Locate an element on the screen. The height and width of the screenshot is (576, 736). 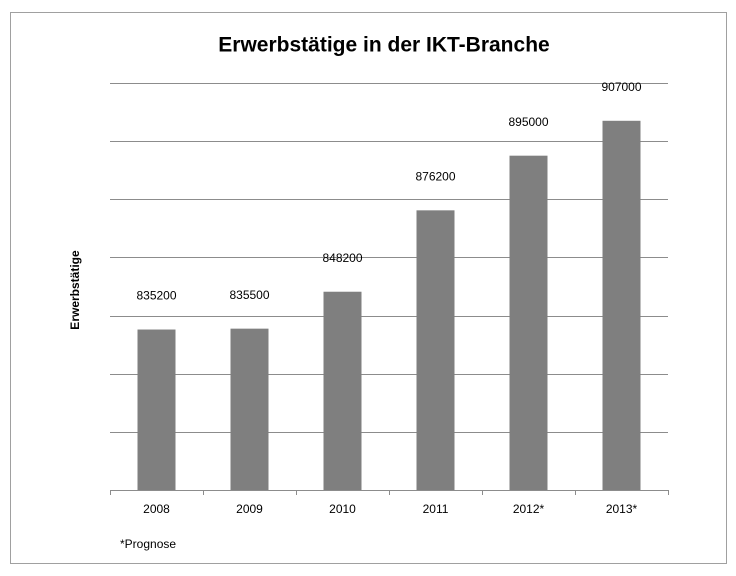
x-tick-label: 2010 is located at coordinates (342, 509).